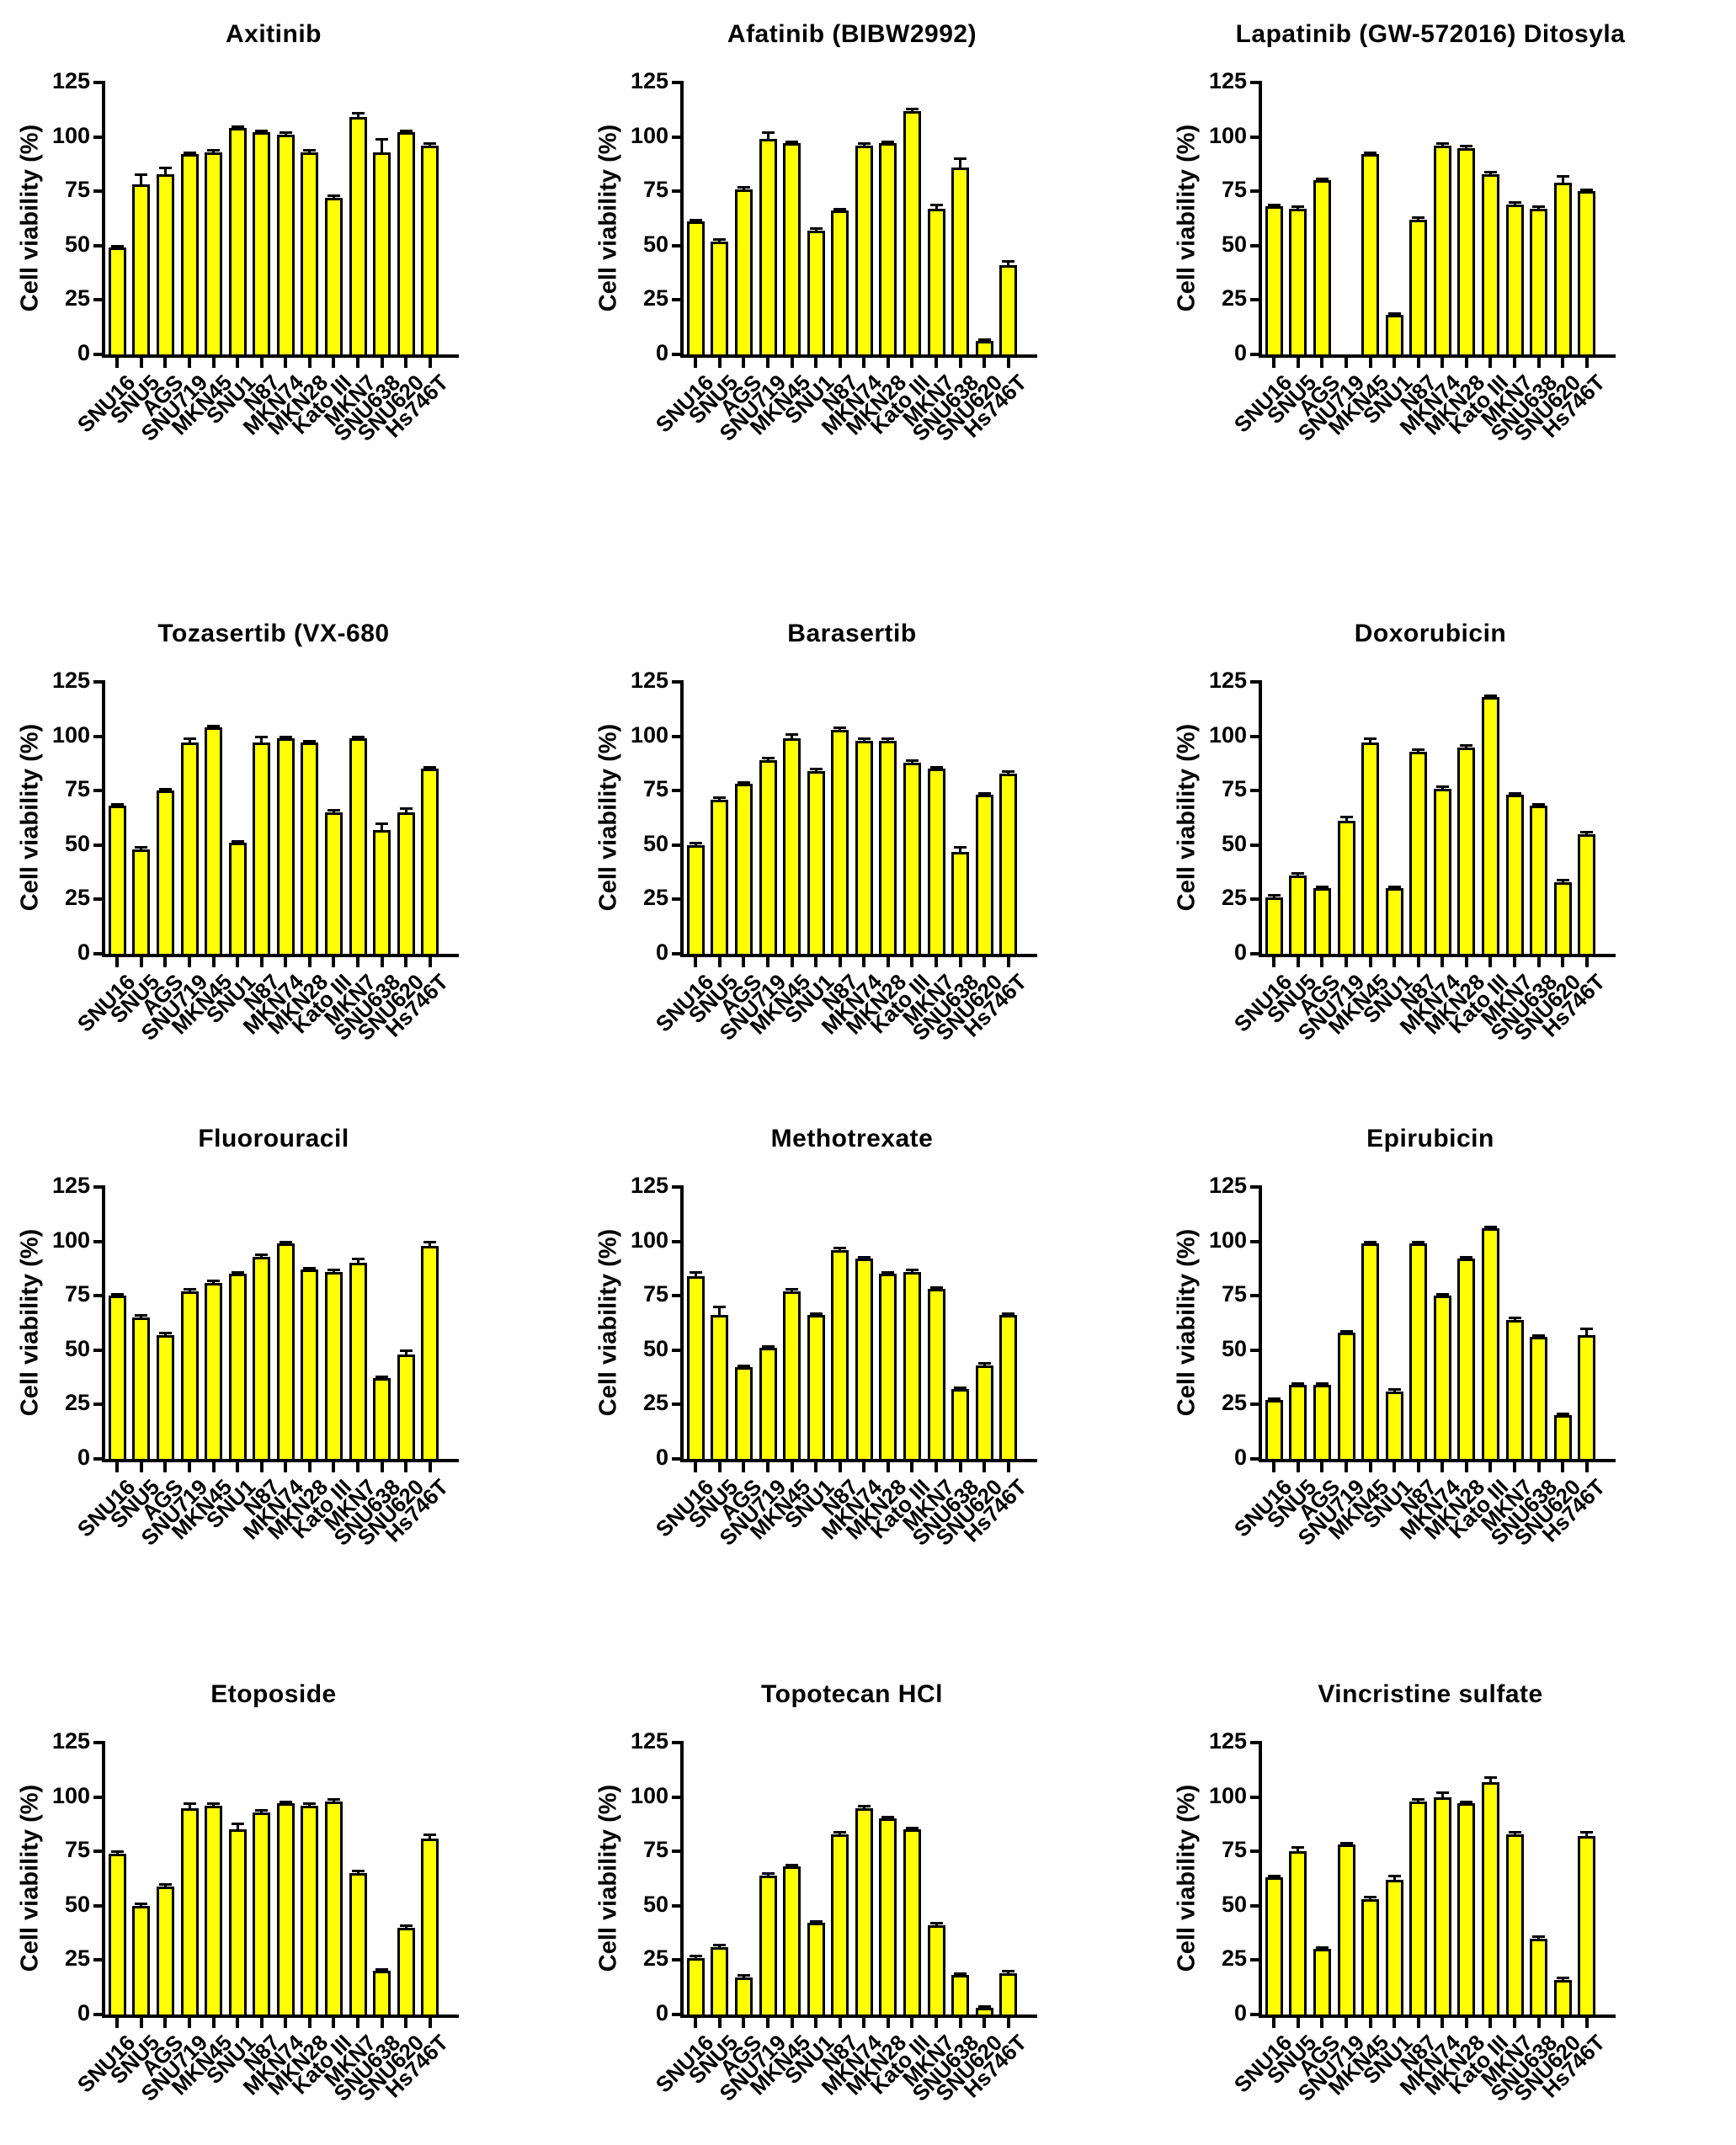  What do you see at coordinates (70, 1185) in the screenshot?
I see `y-tick-label: 125` at bounding box center [70, 1185].